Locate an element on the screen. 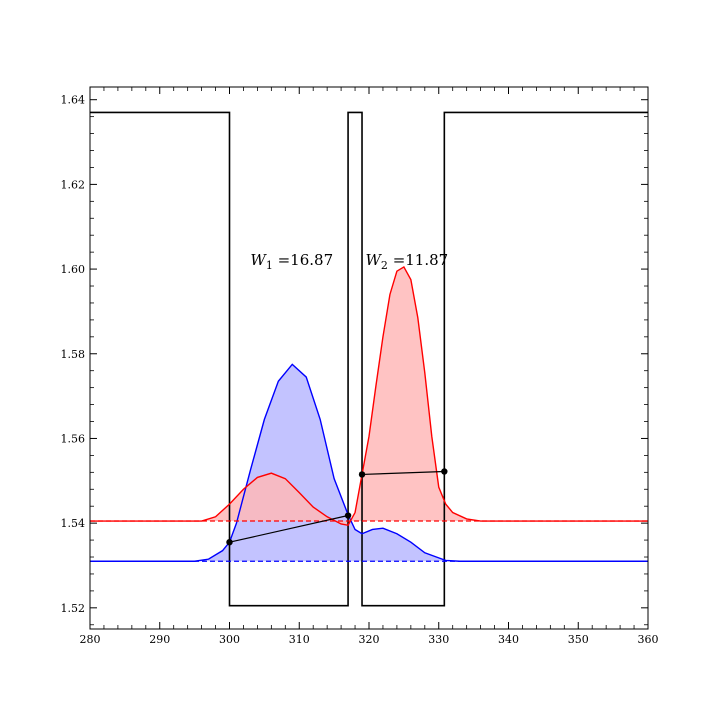 Image resolution: width=720 pixels, height=720 pixels. annotation-1-symbol: W is located at coordinates (374, 260).